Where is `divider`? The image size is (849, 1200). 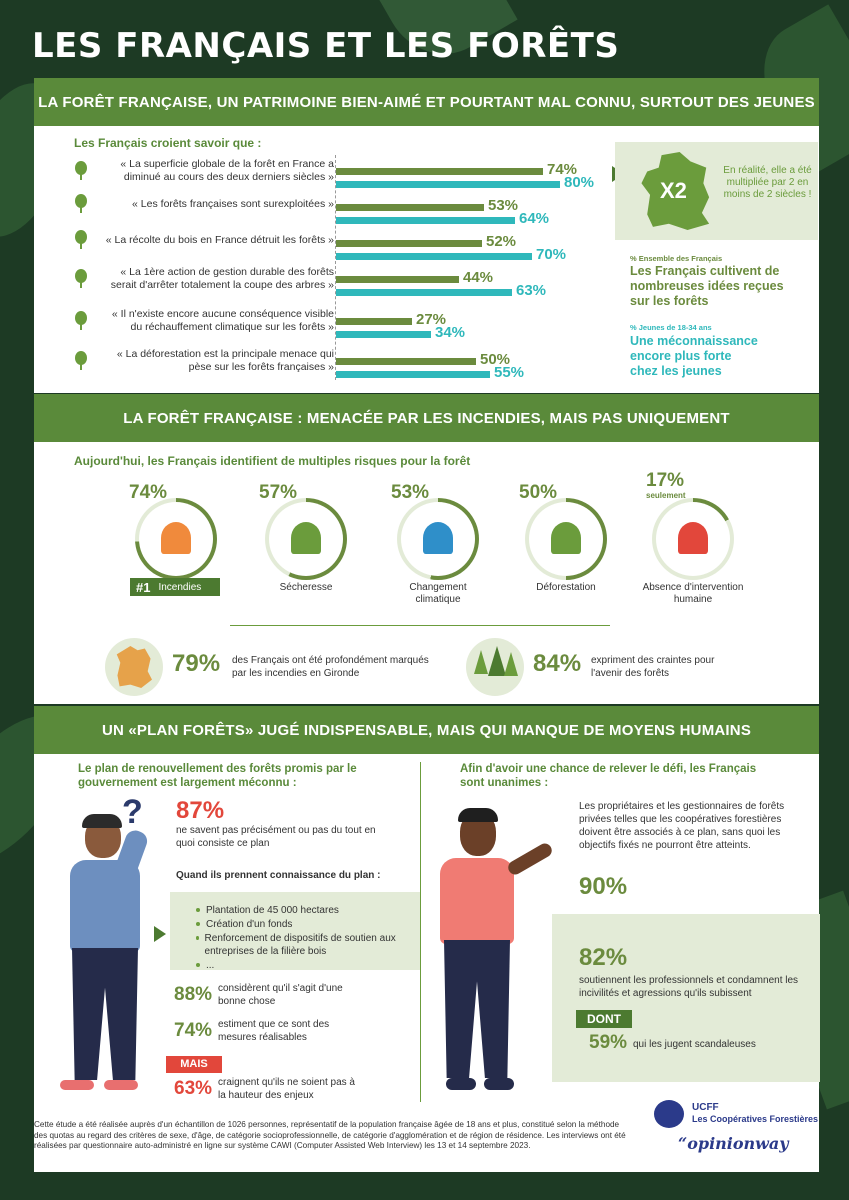 divider is located at coordinates (420, 625).